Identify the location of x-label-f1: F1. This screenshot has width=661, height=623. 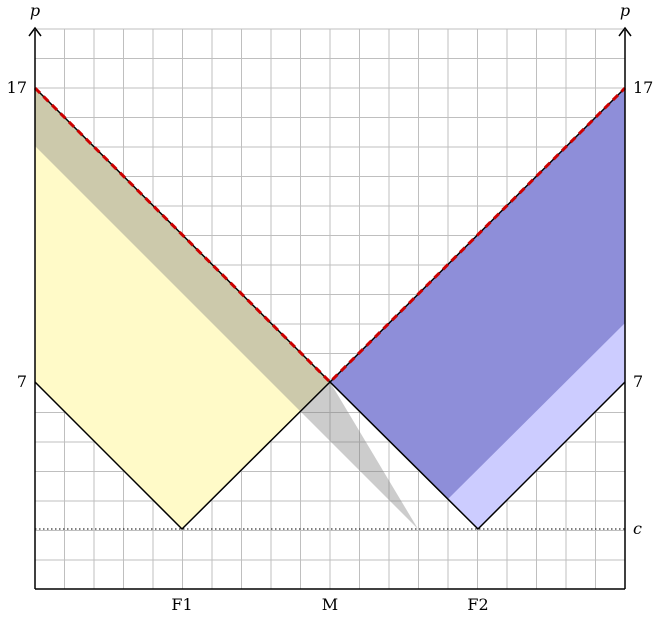
(181, 604).